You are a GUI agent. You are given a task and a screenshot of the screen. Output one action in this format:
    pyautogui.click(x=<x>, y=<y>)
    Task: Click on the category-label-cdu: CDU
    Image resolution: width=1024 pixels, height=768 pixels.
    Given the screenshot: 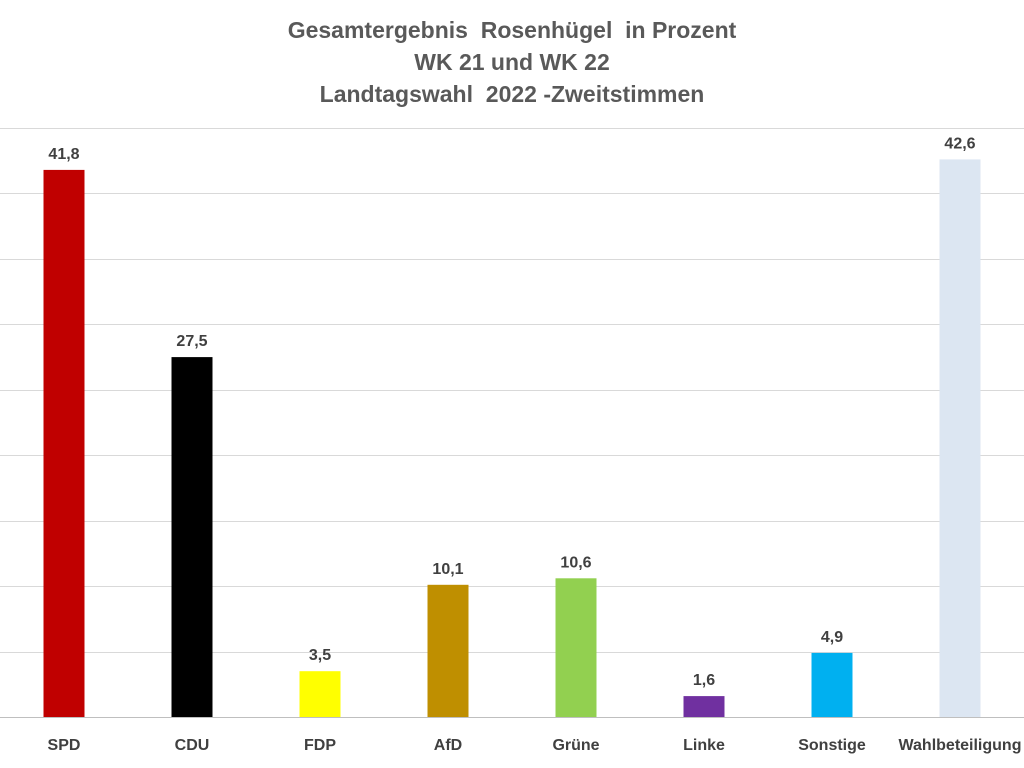 What is the action you would take?
    pyautogui.click(x=192, y=745)
    